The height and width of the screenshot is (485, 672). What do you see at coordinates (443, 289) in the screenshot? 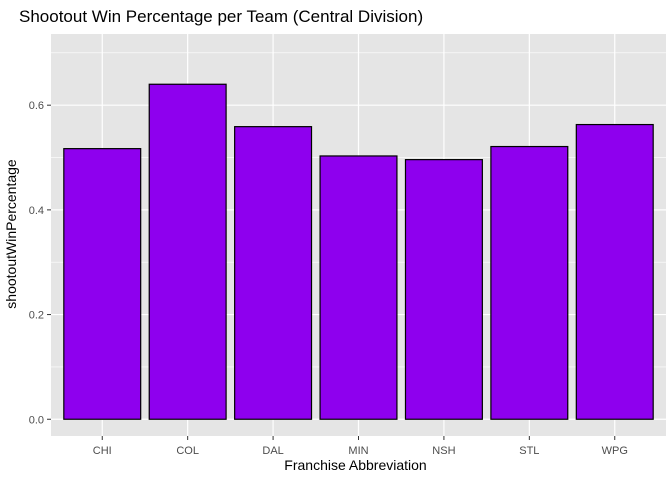
I see `bar-nsh` at bounding box center [443, 289].